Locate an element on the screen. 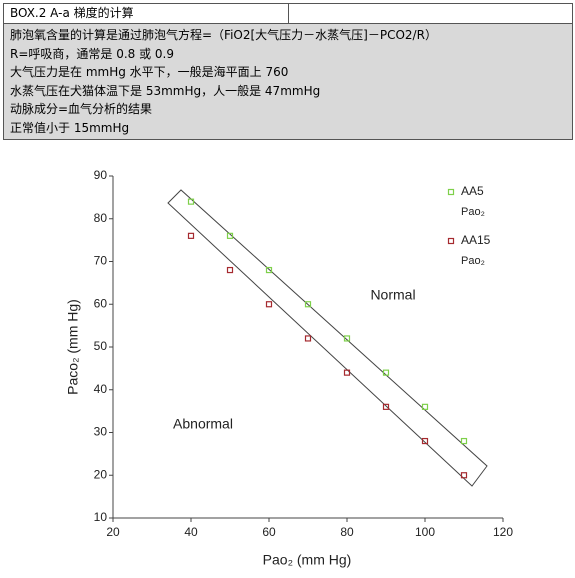  y-tick-label: 20 is located at coordinates (101, 474).